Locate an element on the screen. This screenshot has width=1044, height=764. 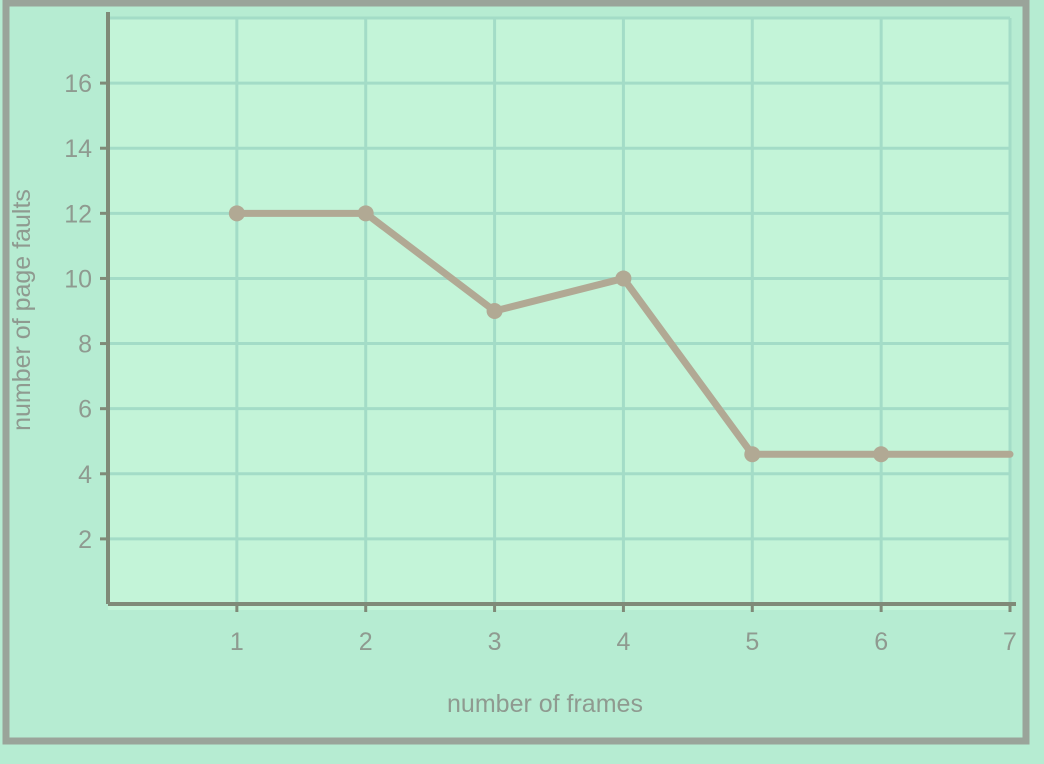
x-tick-label: 7 is located at coordinates (1010, 642).